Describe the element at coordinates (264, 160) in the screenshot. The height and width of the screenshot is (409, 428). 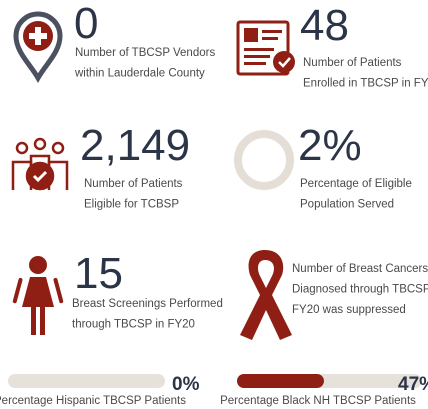
I see `ring` at that location.